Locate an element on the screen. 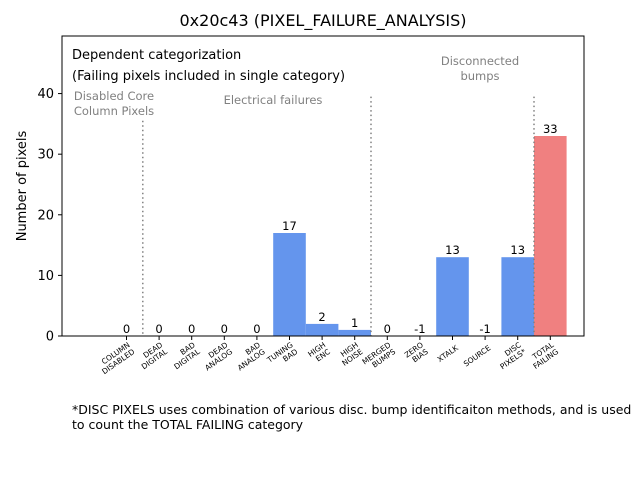 Image resolution: width=640 pixels, height=480 pixels. x-tick-label-line: SOURCE is located at coordinates (477, 355).